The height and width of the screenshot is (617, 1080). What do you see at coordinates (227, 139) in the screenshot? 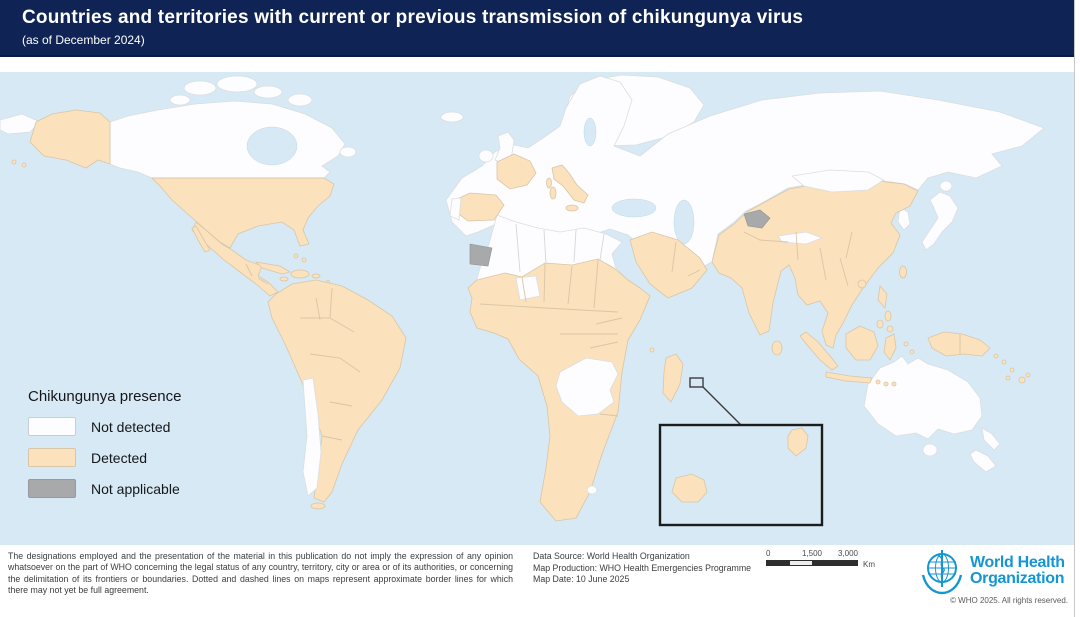
I see `region-canada` at bounding box center [227, 139].